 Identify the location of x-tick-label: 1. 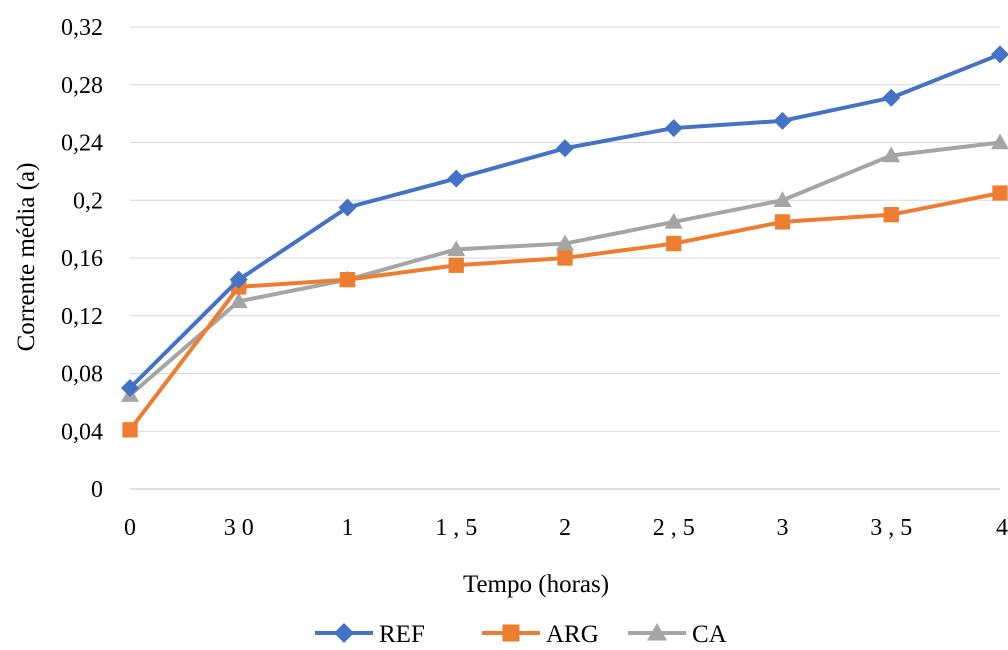
(348, 528).